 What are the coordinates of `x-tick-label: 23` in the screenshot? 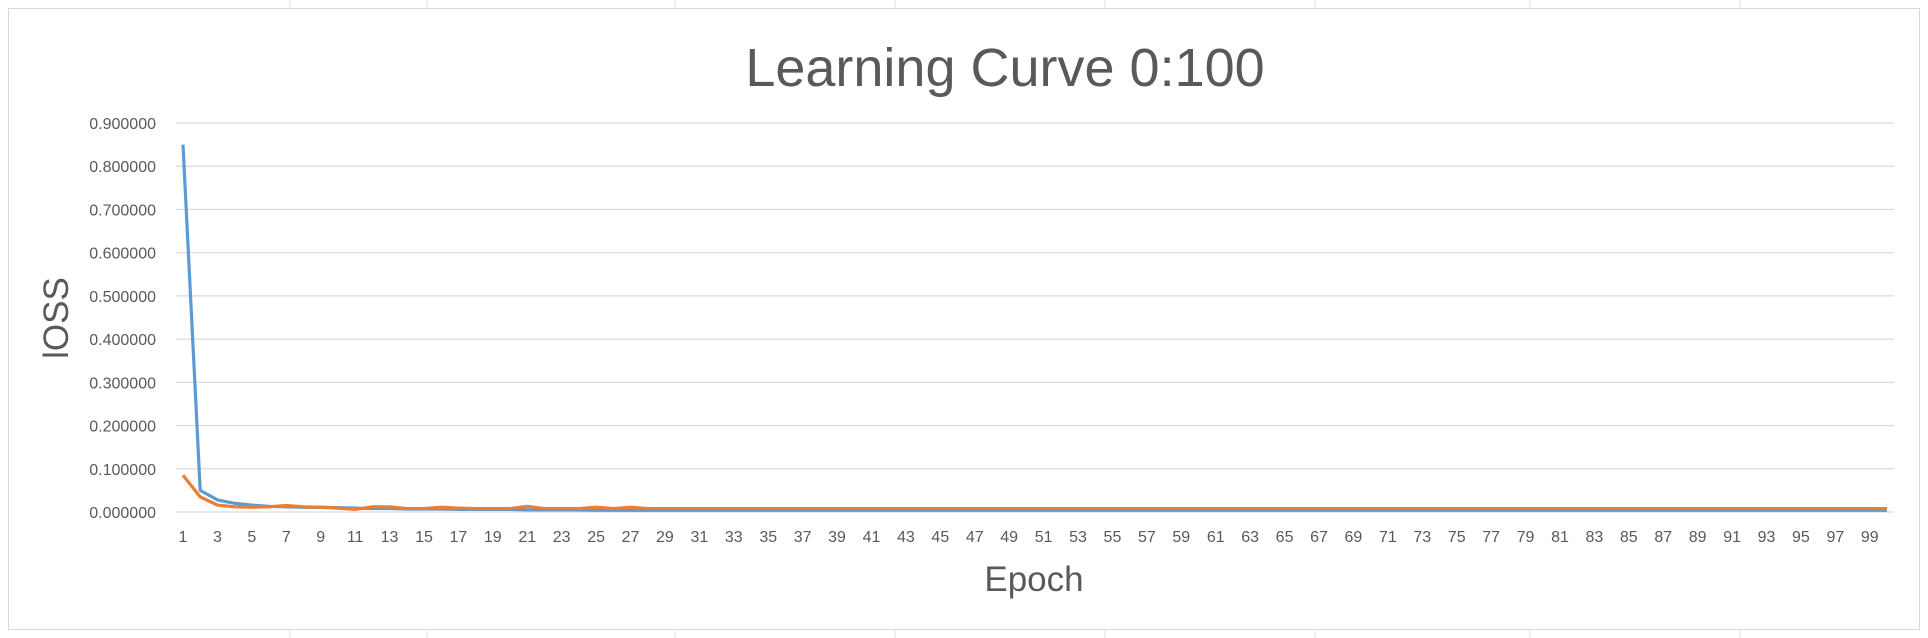 It's located at (562, 537).